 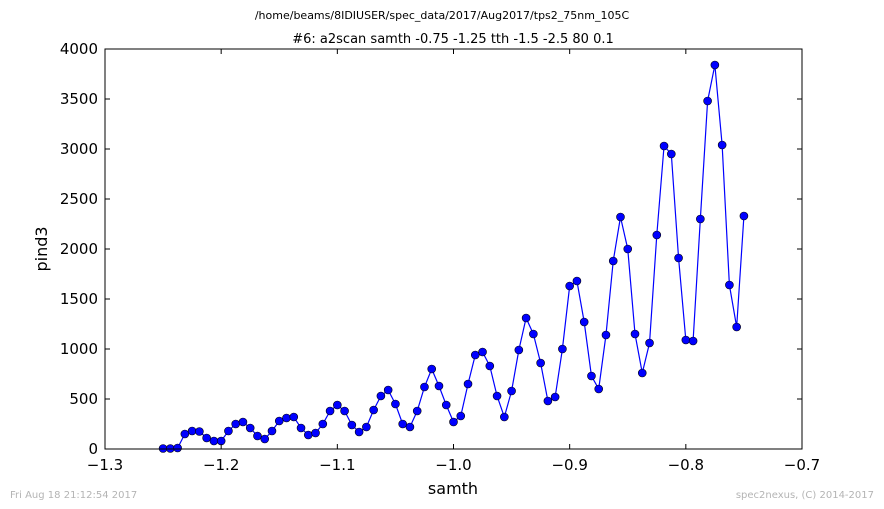 I want to click on y-tick-label: 3000, so click(x=79, y=149).